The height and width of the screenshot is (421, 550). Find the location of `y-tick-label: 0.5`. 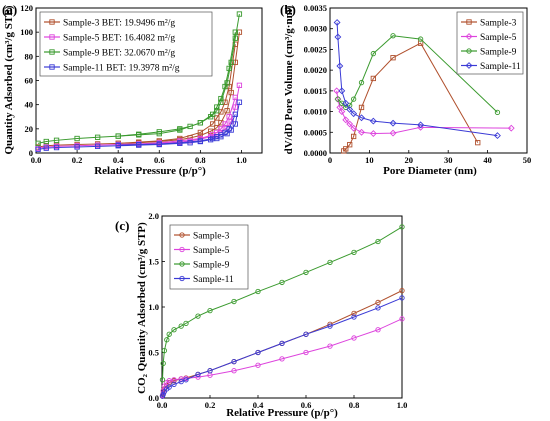

y-tick-label: 0.5 is located at coordinates (153, 353).